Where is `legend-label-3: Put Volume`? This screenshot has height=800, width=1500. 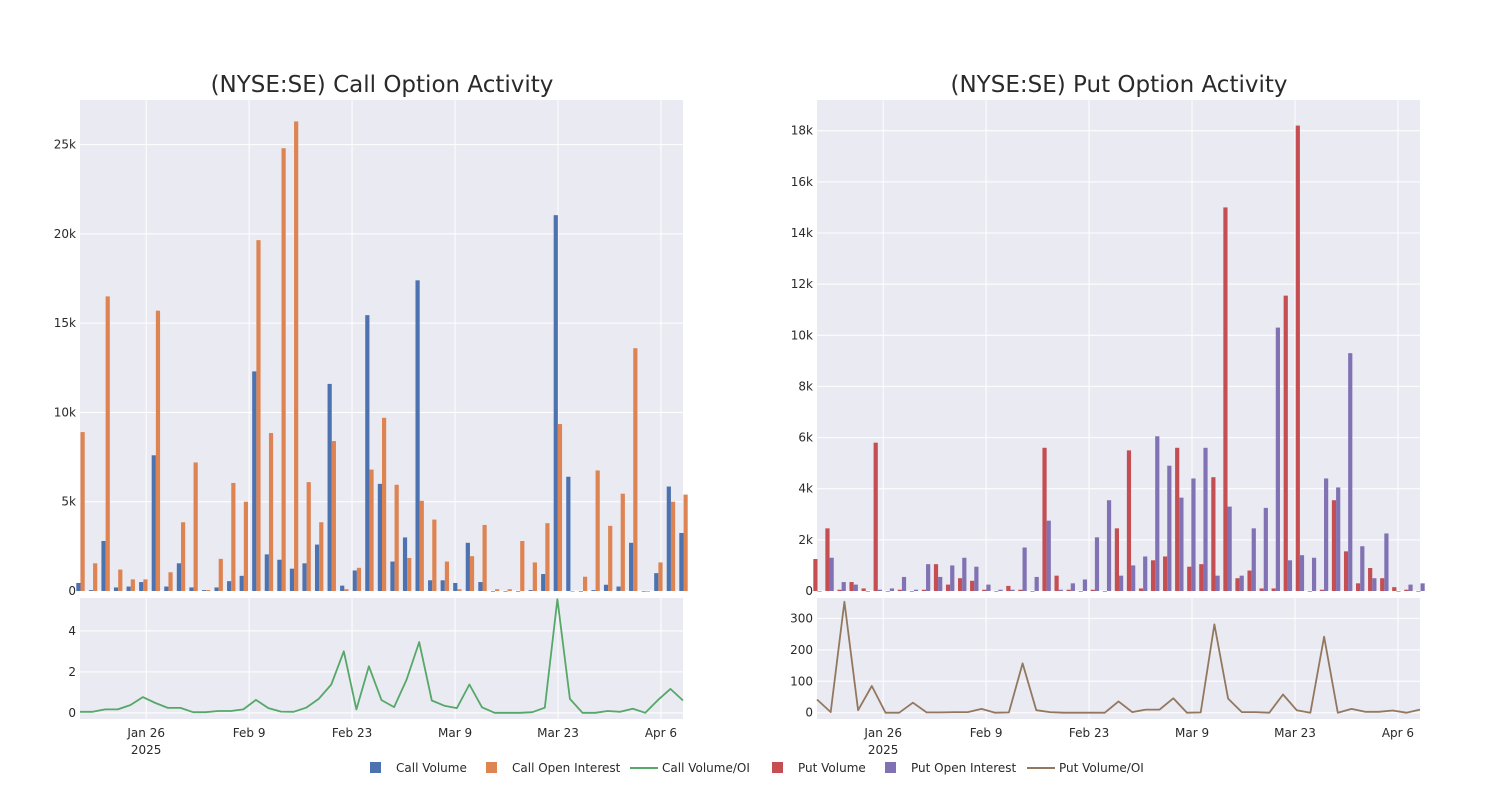 legend-label-3: Put Volume is located at coordinates (832, 768).